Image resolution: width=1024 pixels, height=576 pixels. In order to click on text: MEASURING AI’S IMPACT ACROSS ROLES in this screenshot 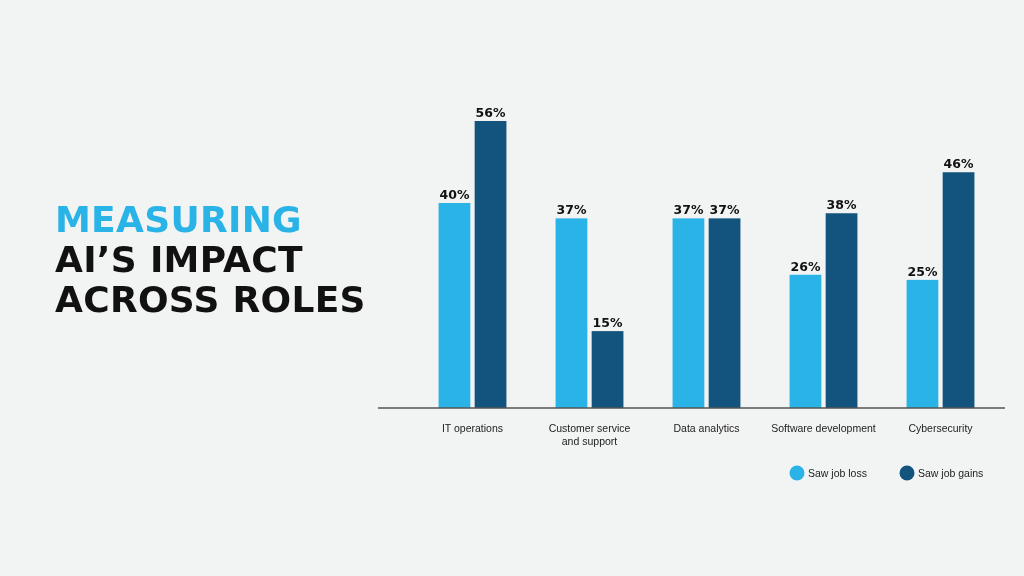, I will do `click(210, 259)`.